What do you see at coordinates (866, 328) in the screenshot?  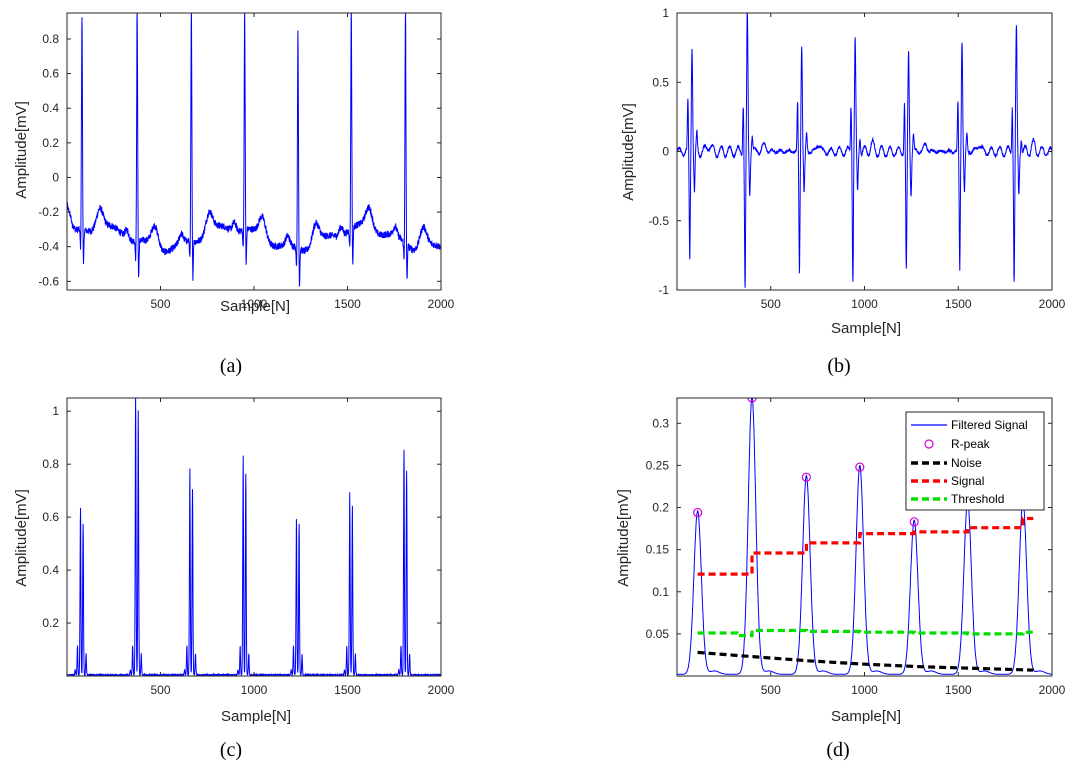 I see `panel-b-xlabel: Sample[N]` at bounding box center [866, 328].